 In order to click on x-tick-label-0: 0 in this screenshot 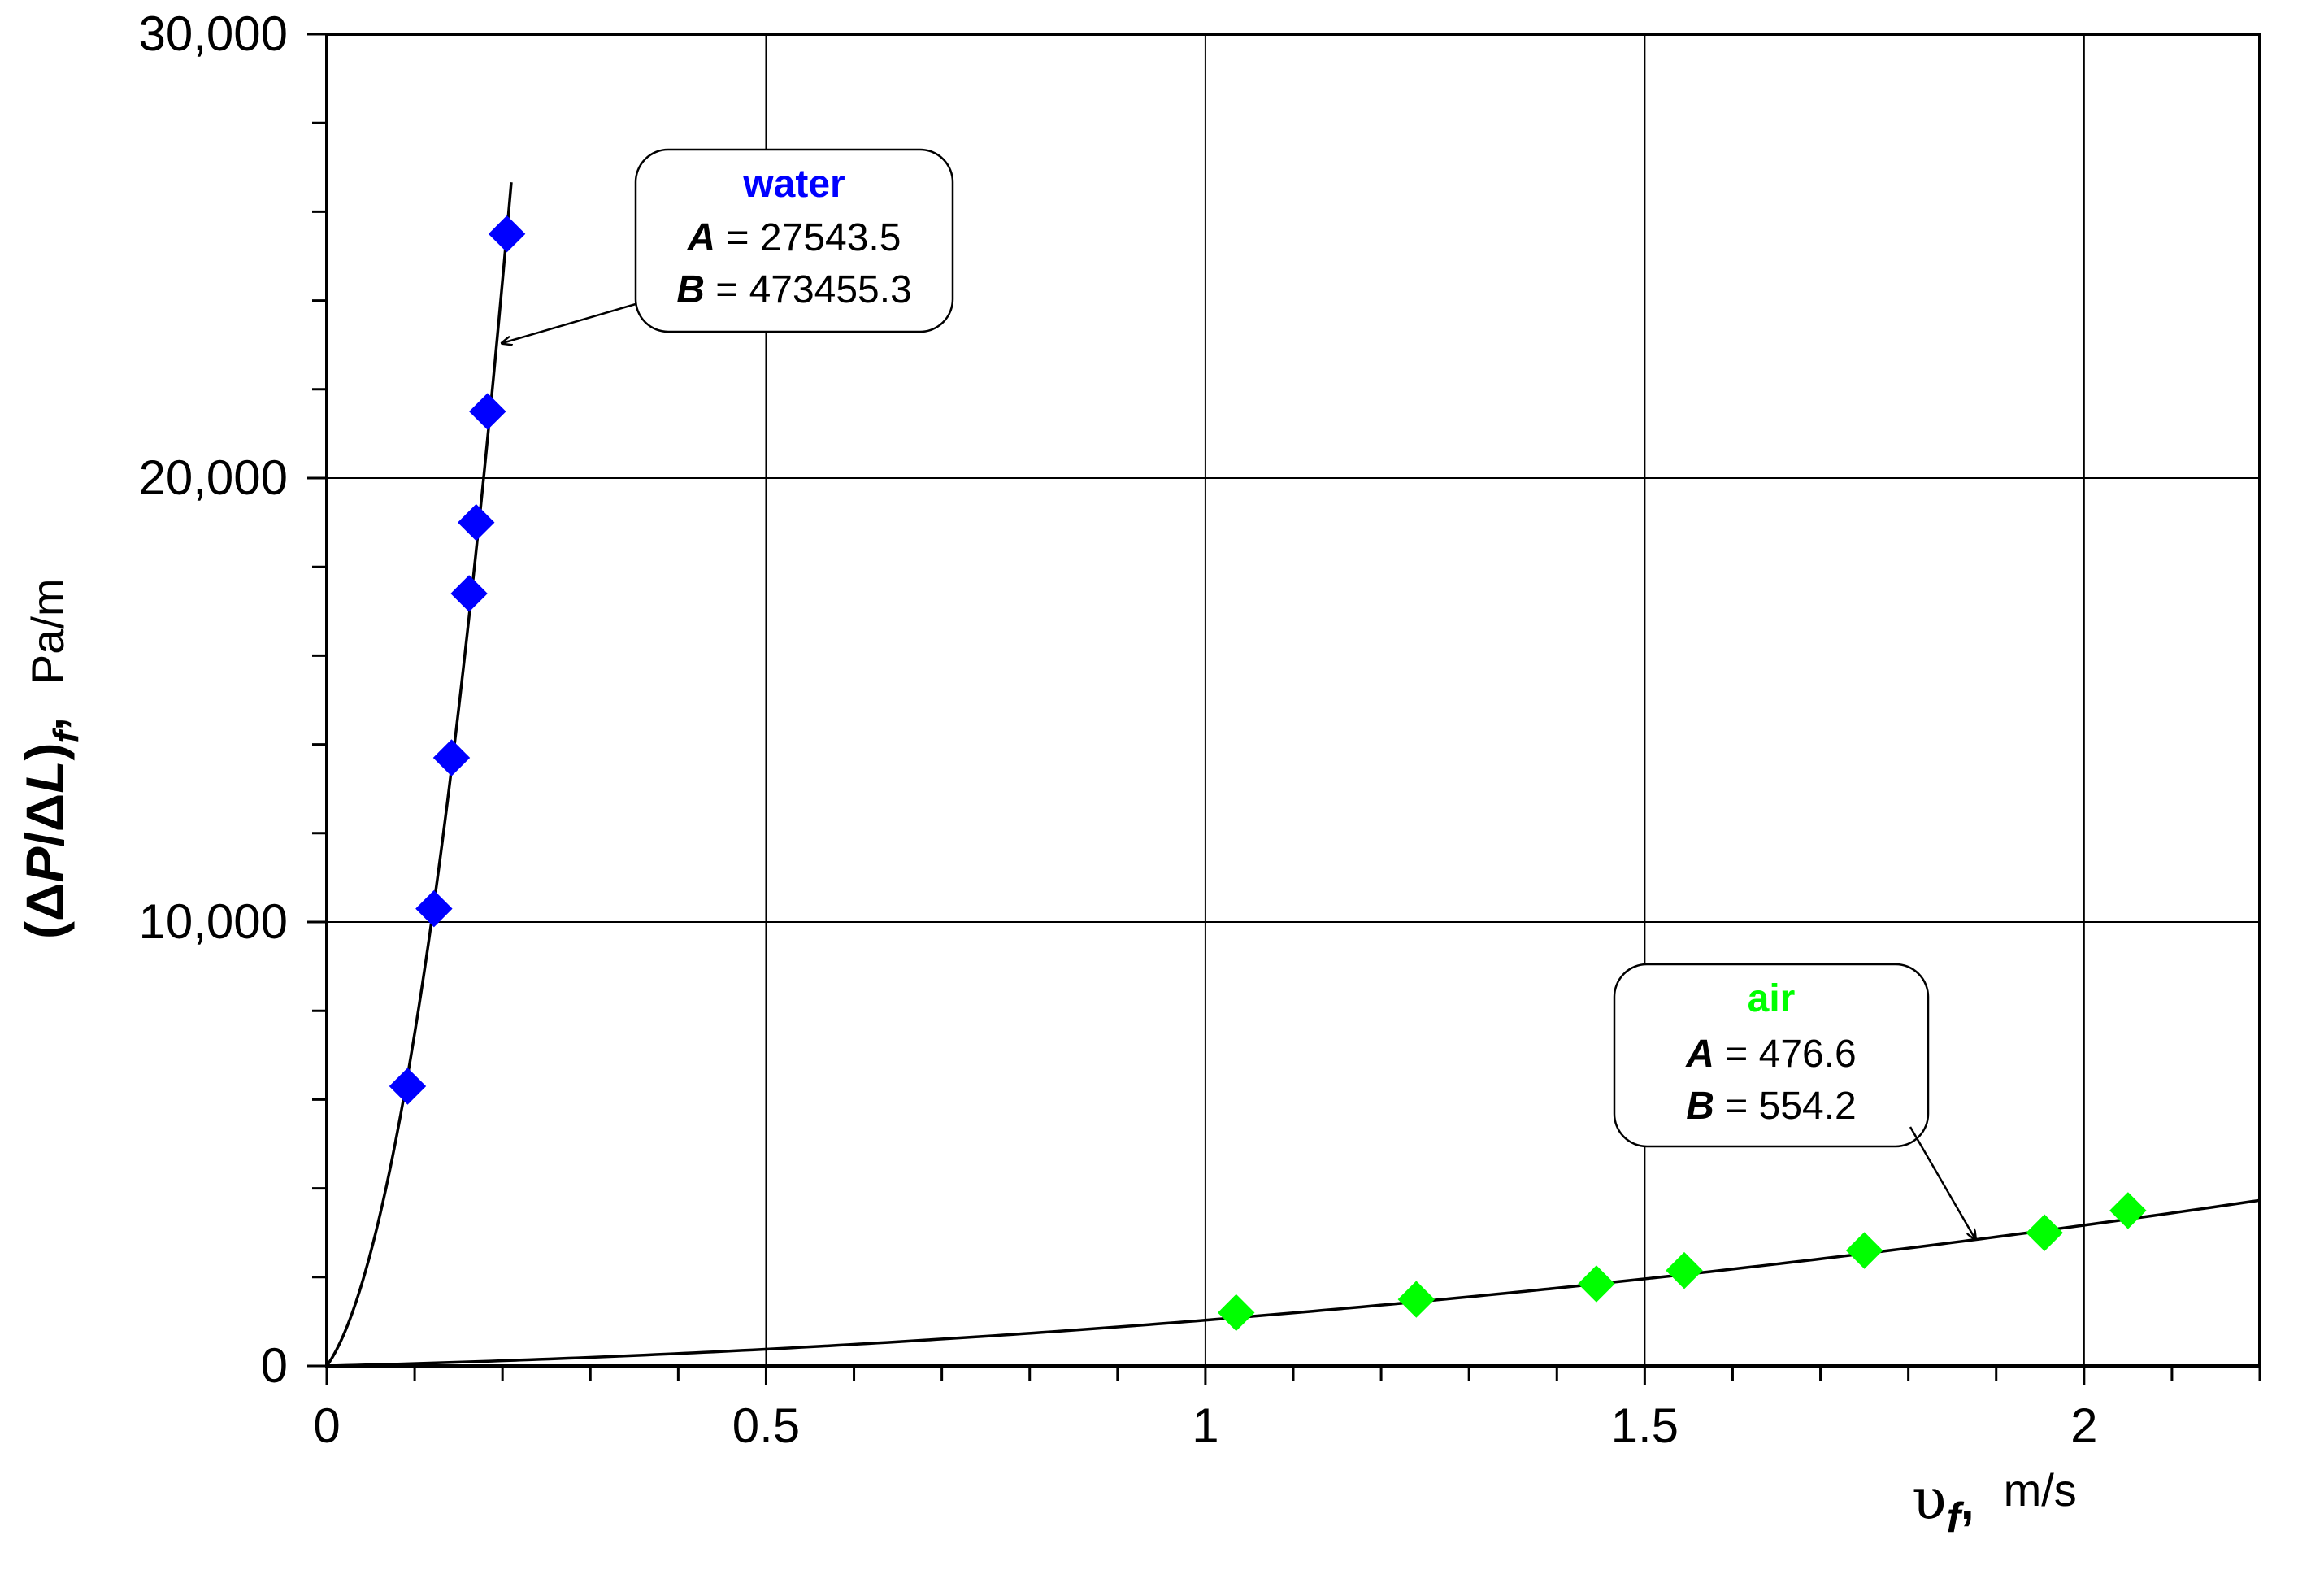, I will do `click(326, 1425)`.